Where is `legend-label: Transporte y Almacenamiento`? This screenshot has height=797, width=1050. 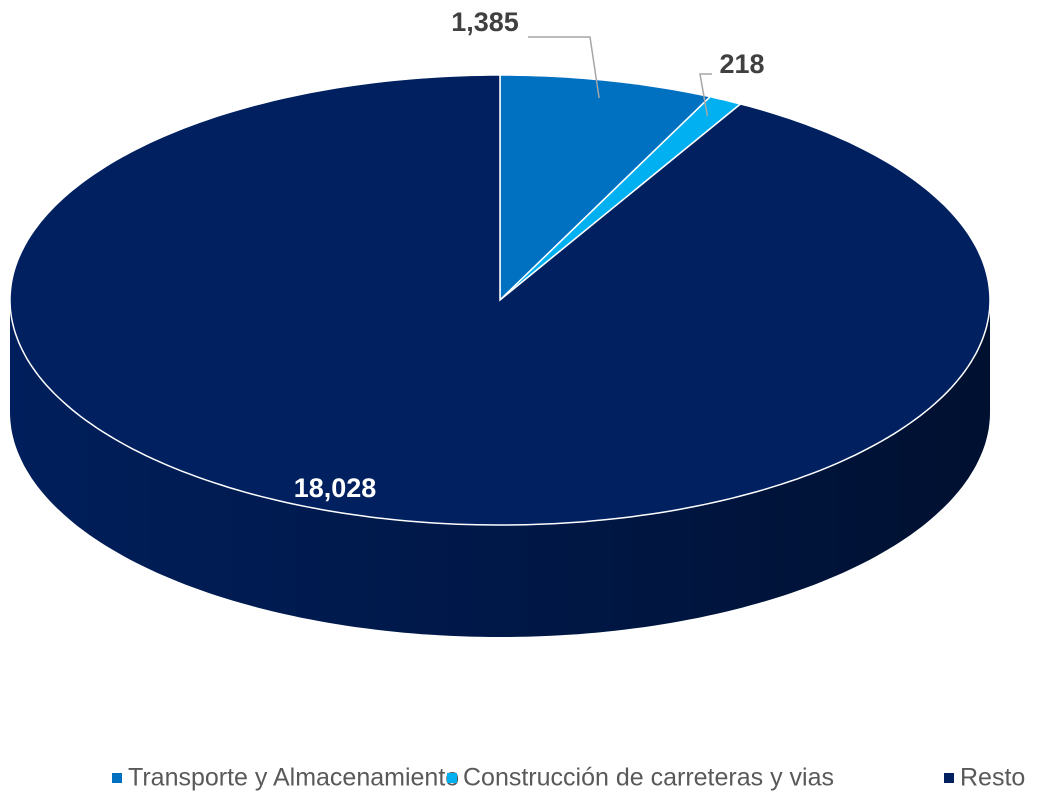
legend-label: Transporte y Almacenamiento is located at coordinates (293, 778).